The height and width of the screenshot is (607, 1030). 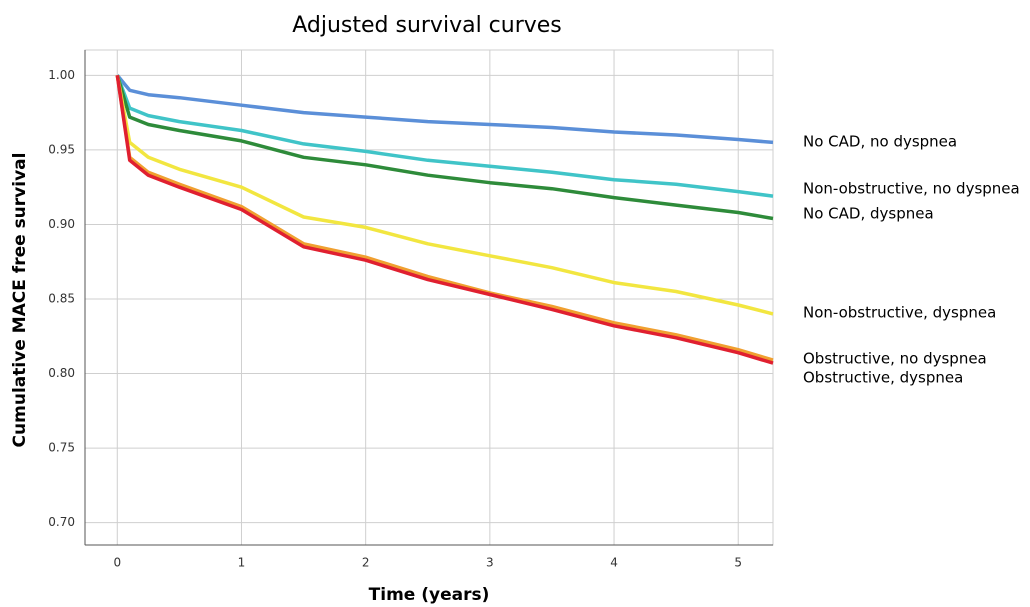 I want to click on x-tick-label: 0, so click(x=117, y=563).